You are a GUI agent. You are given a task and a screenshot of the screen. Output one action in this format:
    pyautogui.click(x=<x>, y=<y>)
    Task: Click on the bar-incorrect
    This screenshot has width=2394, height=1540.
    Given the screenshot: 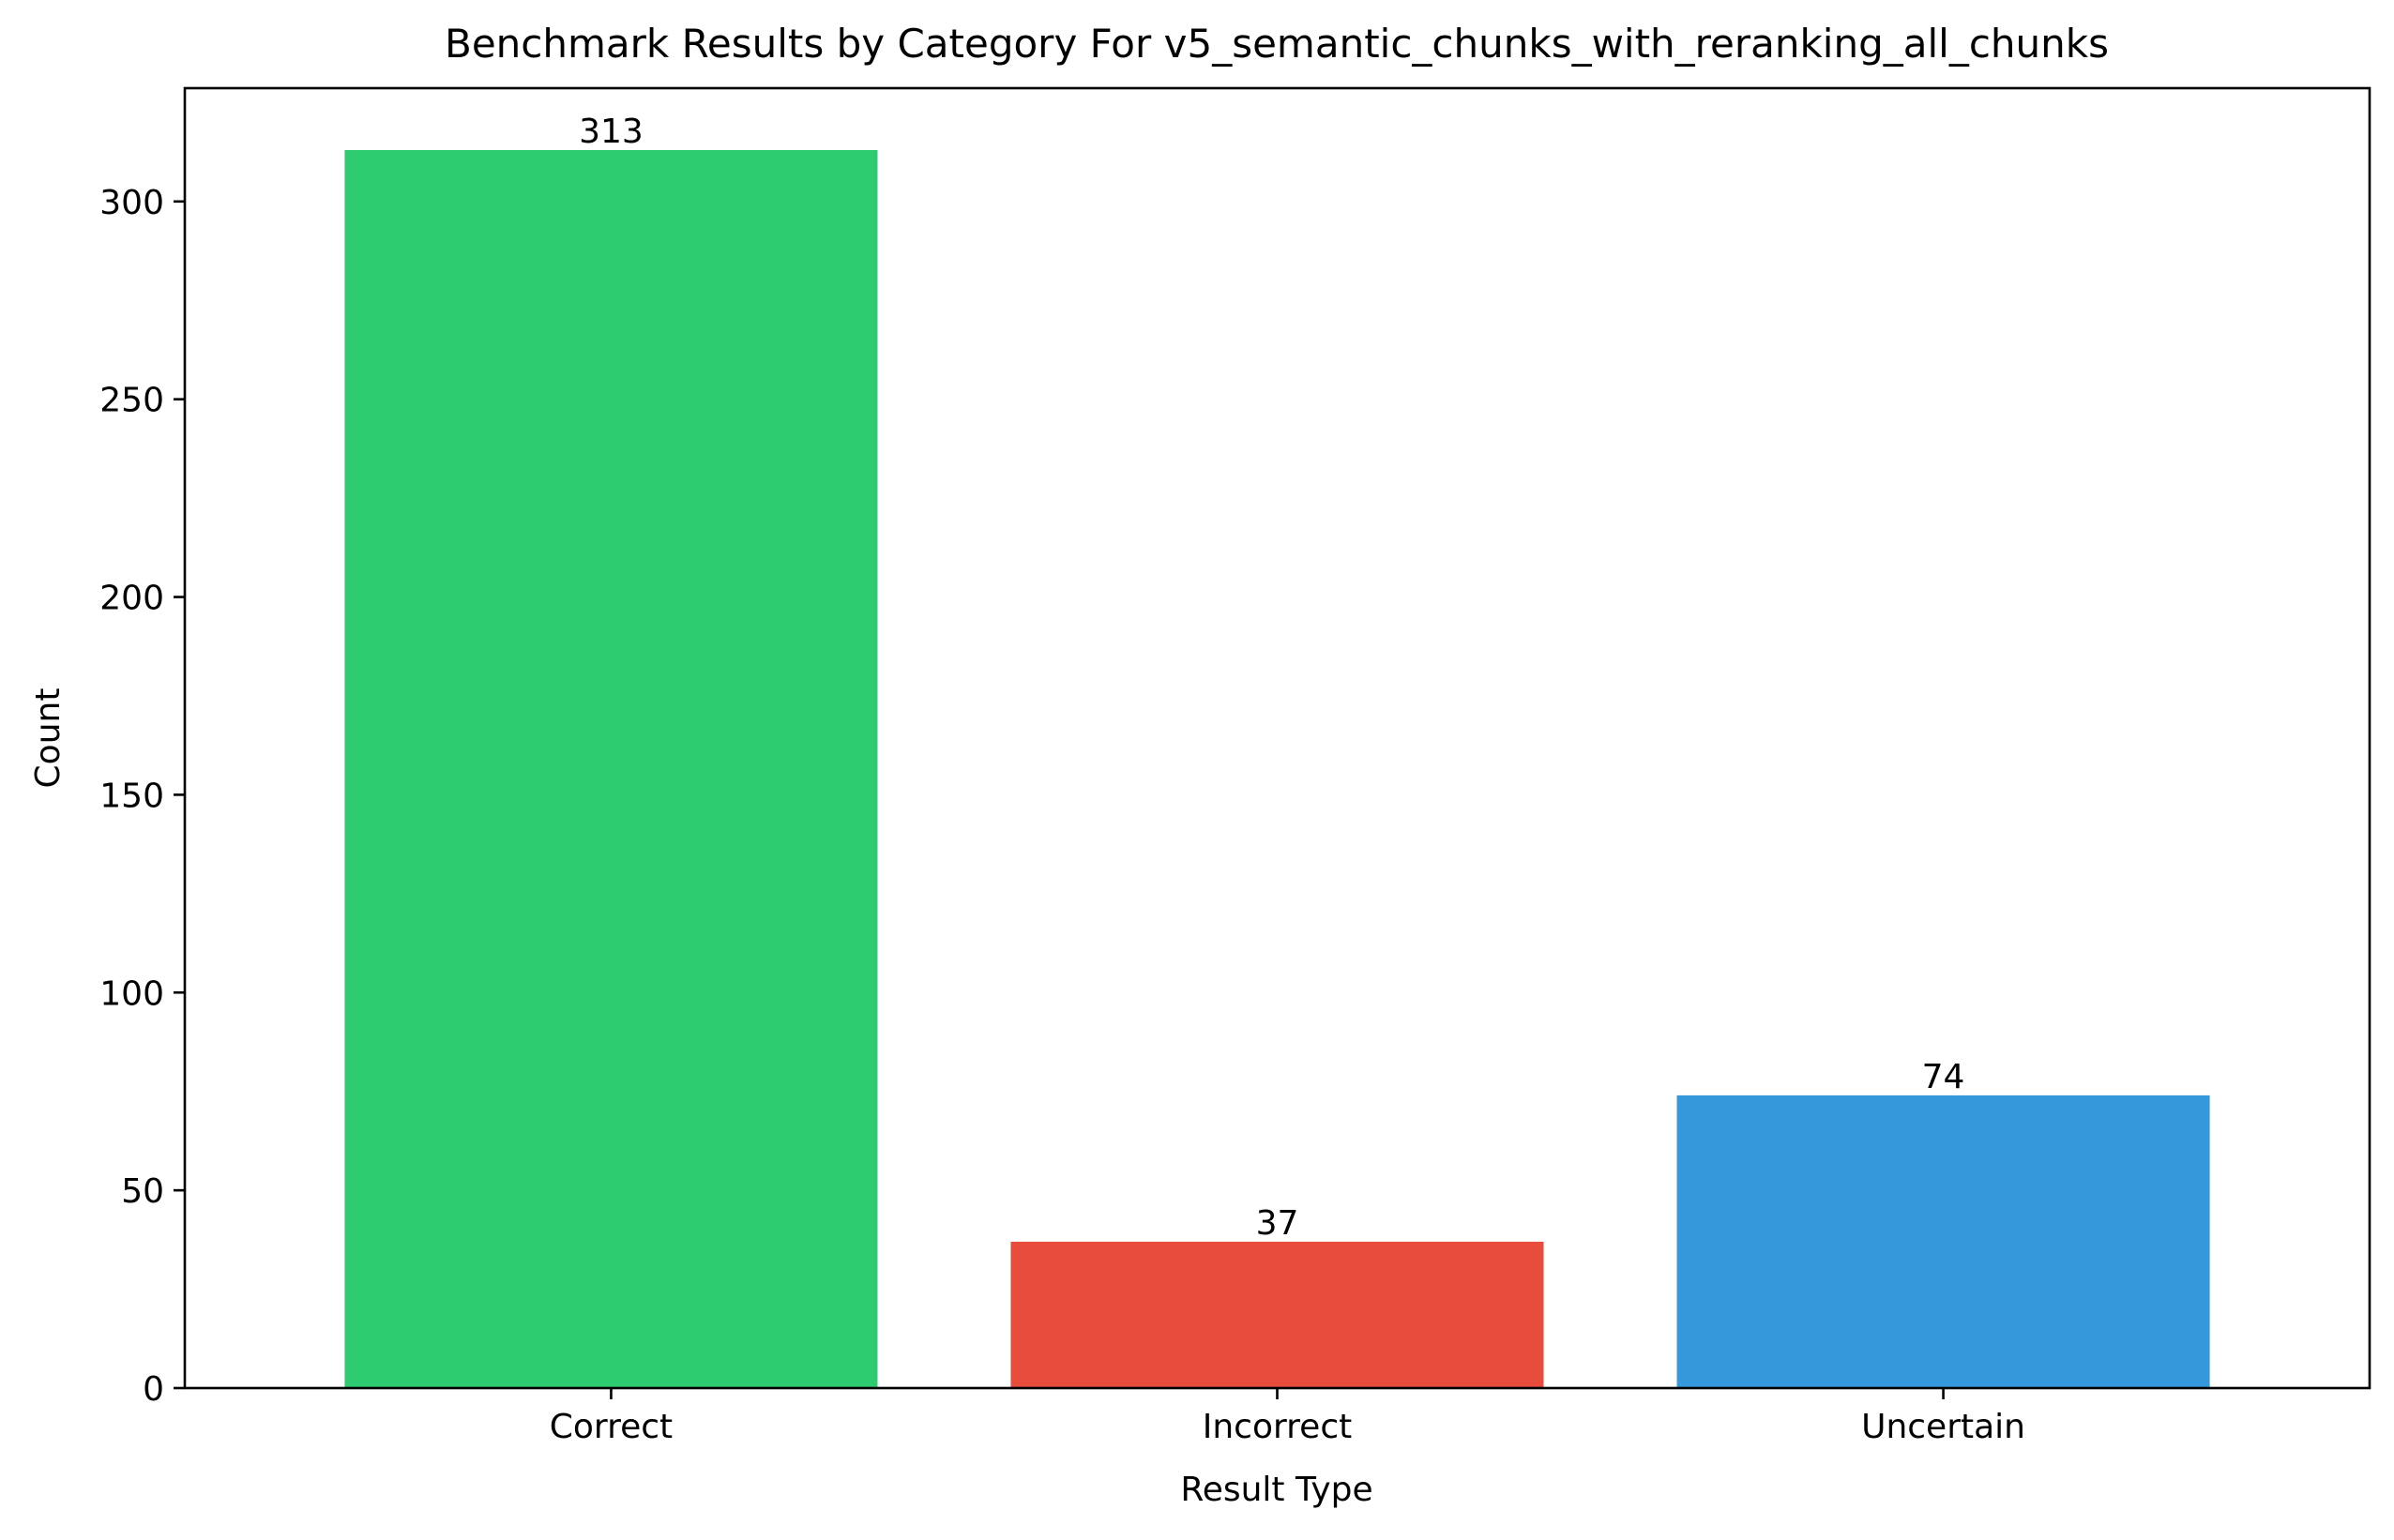 What is the action you would take?
    pyautogui.click(x=1277, y=1314)
    